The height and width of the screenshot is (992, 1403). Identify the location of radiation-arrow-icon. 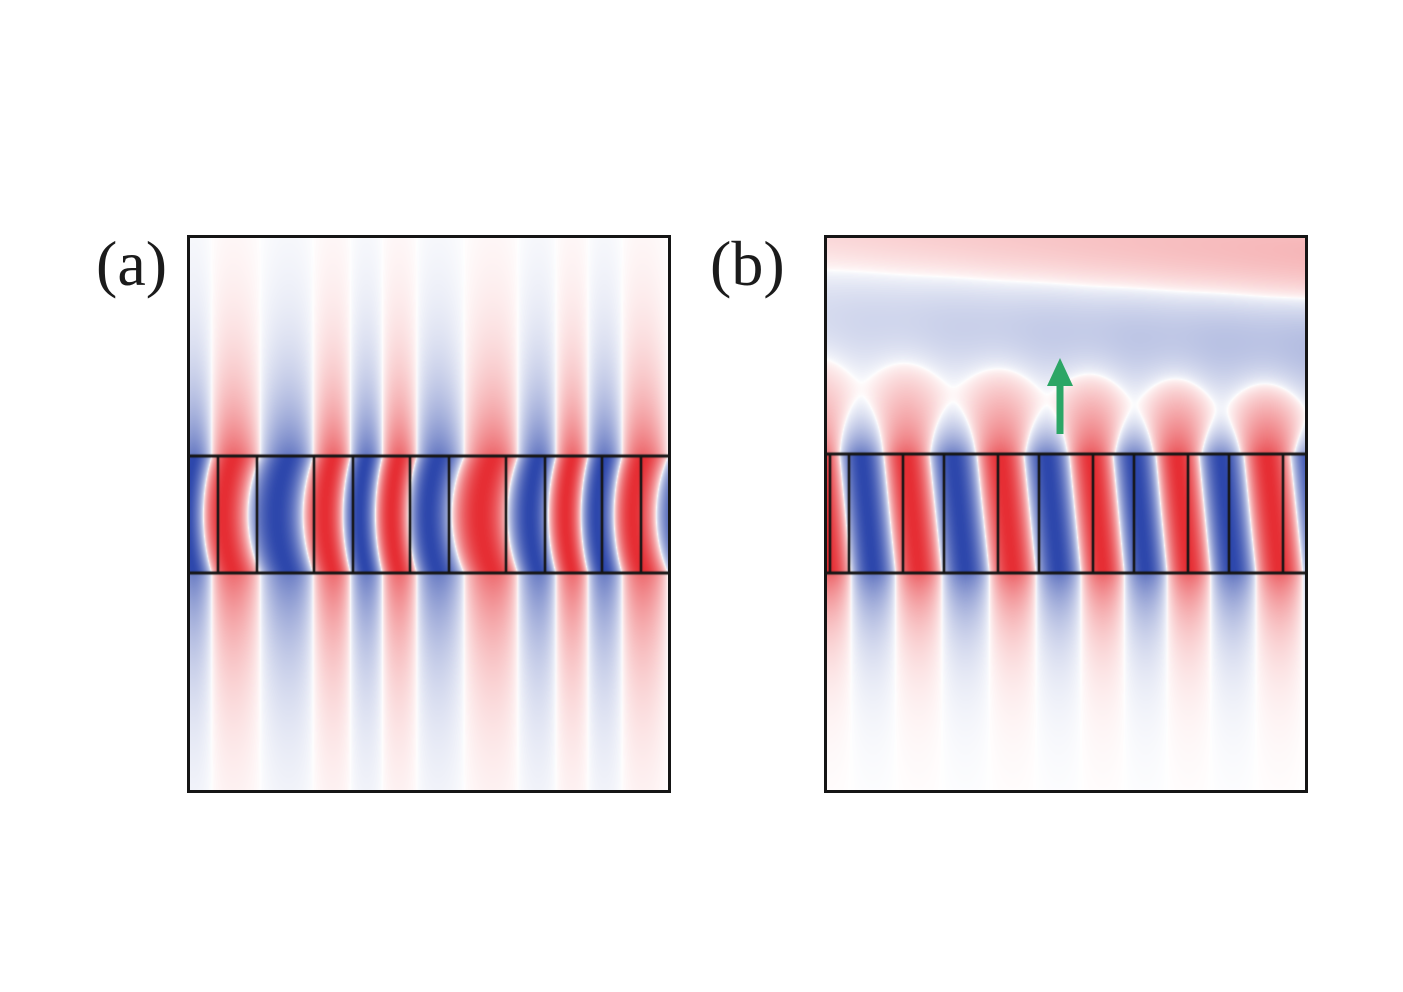
(1060, 396).